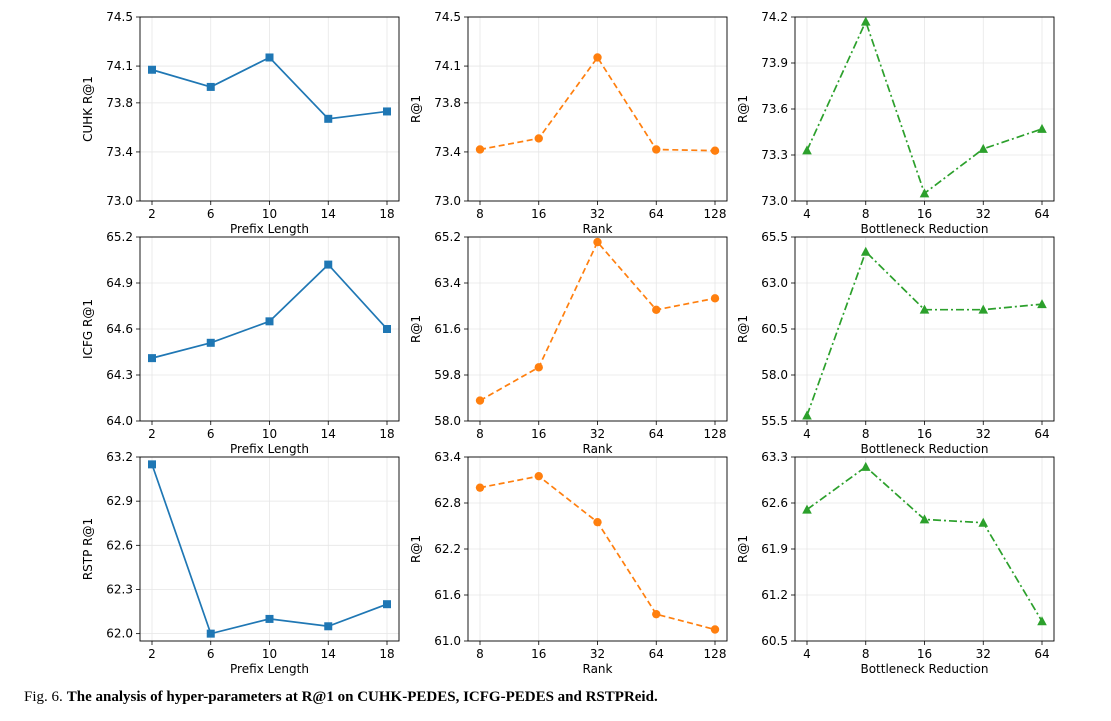  I want to click on y-tick-label: 58.0, so click(447, 421).